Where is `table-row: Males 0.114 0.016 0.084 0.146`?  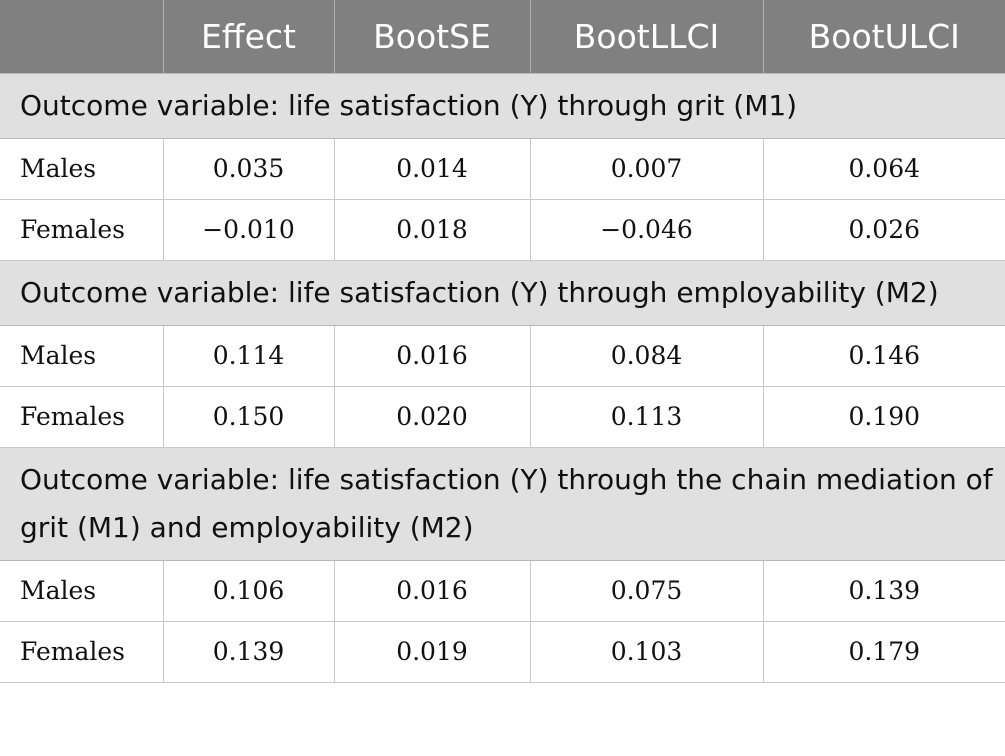 table-row: Males 0.114 0.016 0.084 0.146 is located at coordinates (502, 355).